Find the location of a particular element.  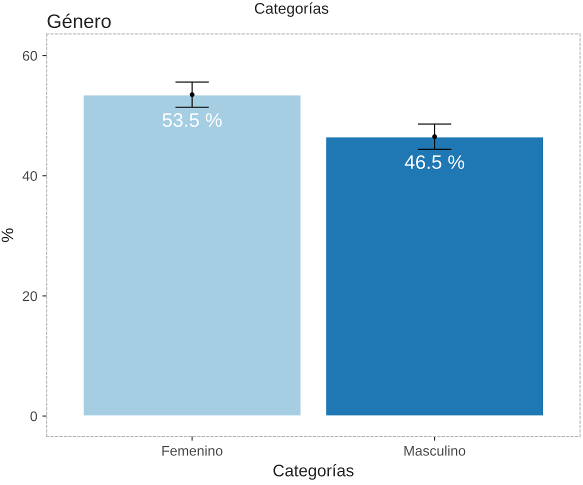

data-label: 46.5 % is located at coordinates (434, 162).